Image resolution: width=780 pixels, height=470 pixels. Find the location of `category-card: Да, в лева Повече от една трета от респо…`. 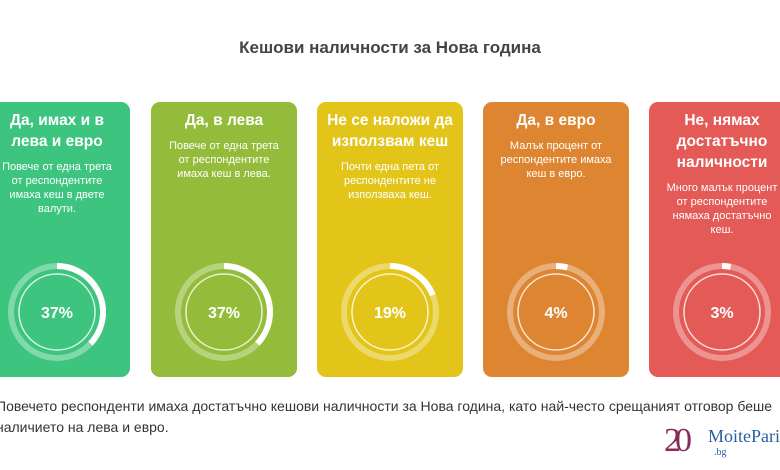

category-card: Да, в лева Повече от една трета от респо… is located at coordinates (224, 239).